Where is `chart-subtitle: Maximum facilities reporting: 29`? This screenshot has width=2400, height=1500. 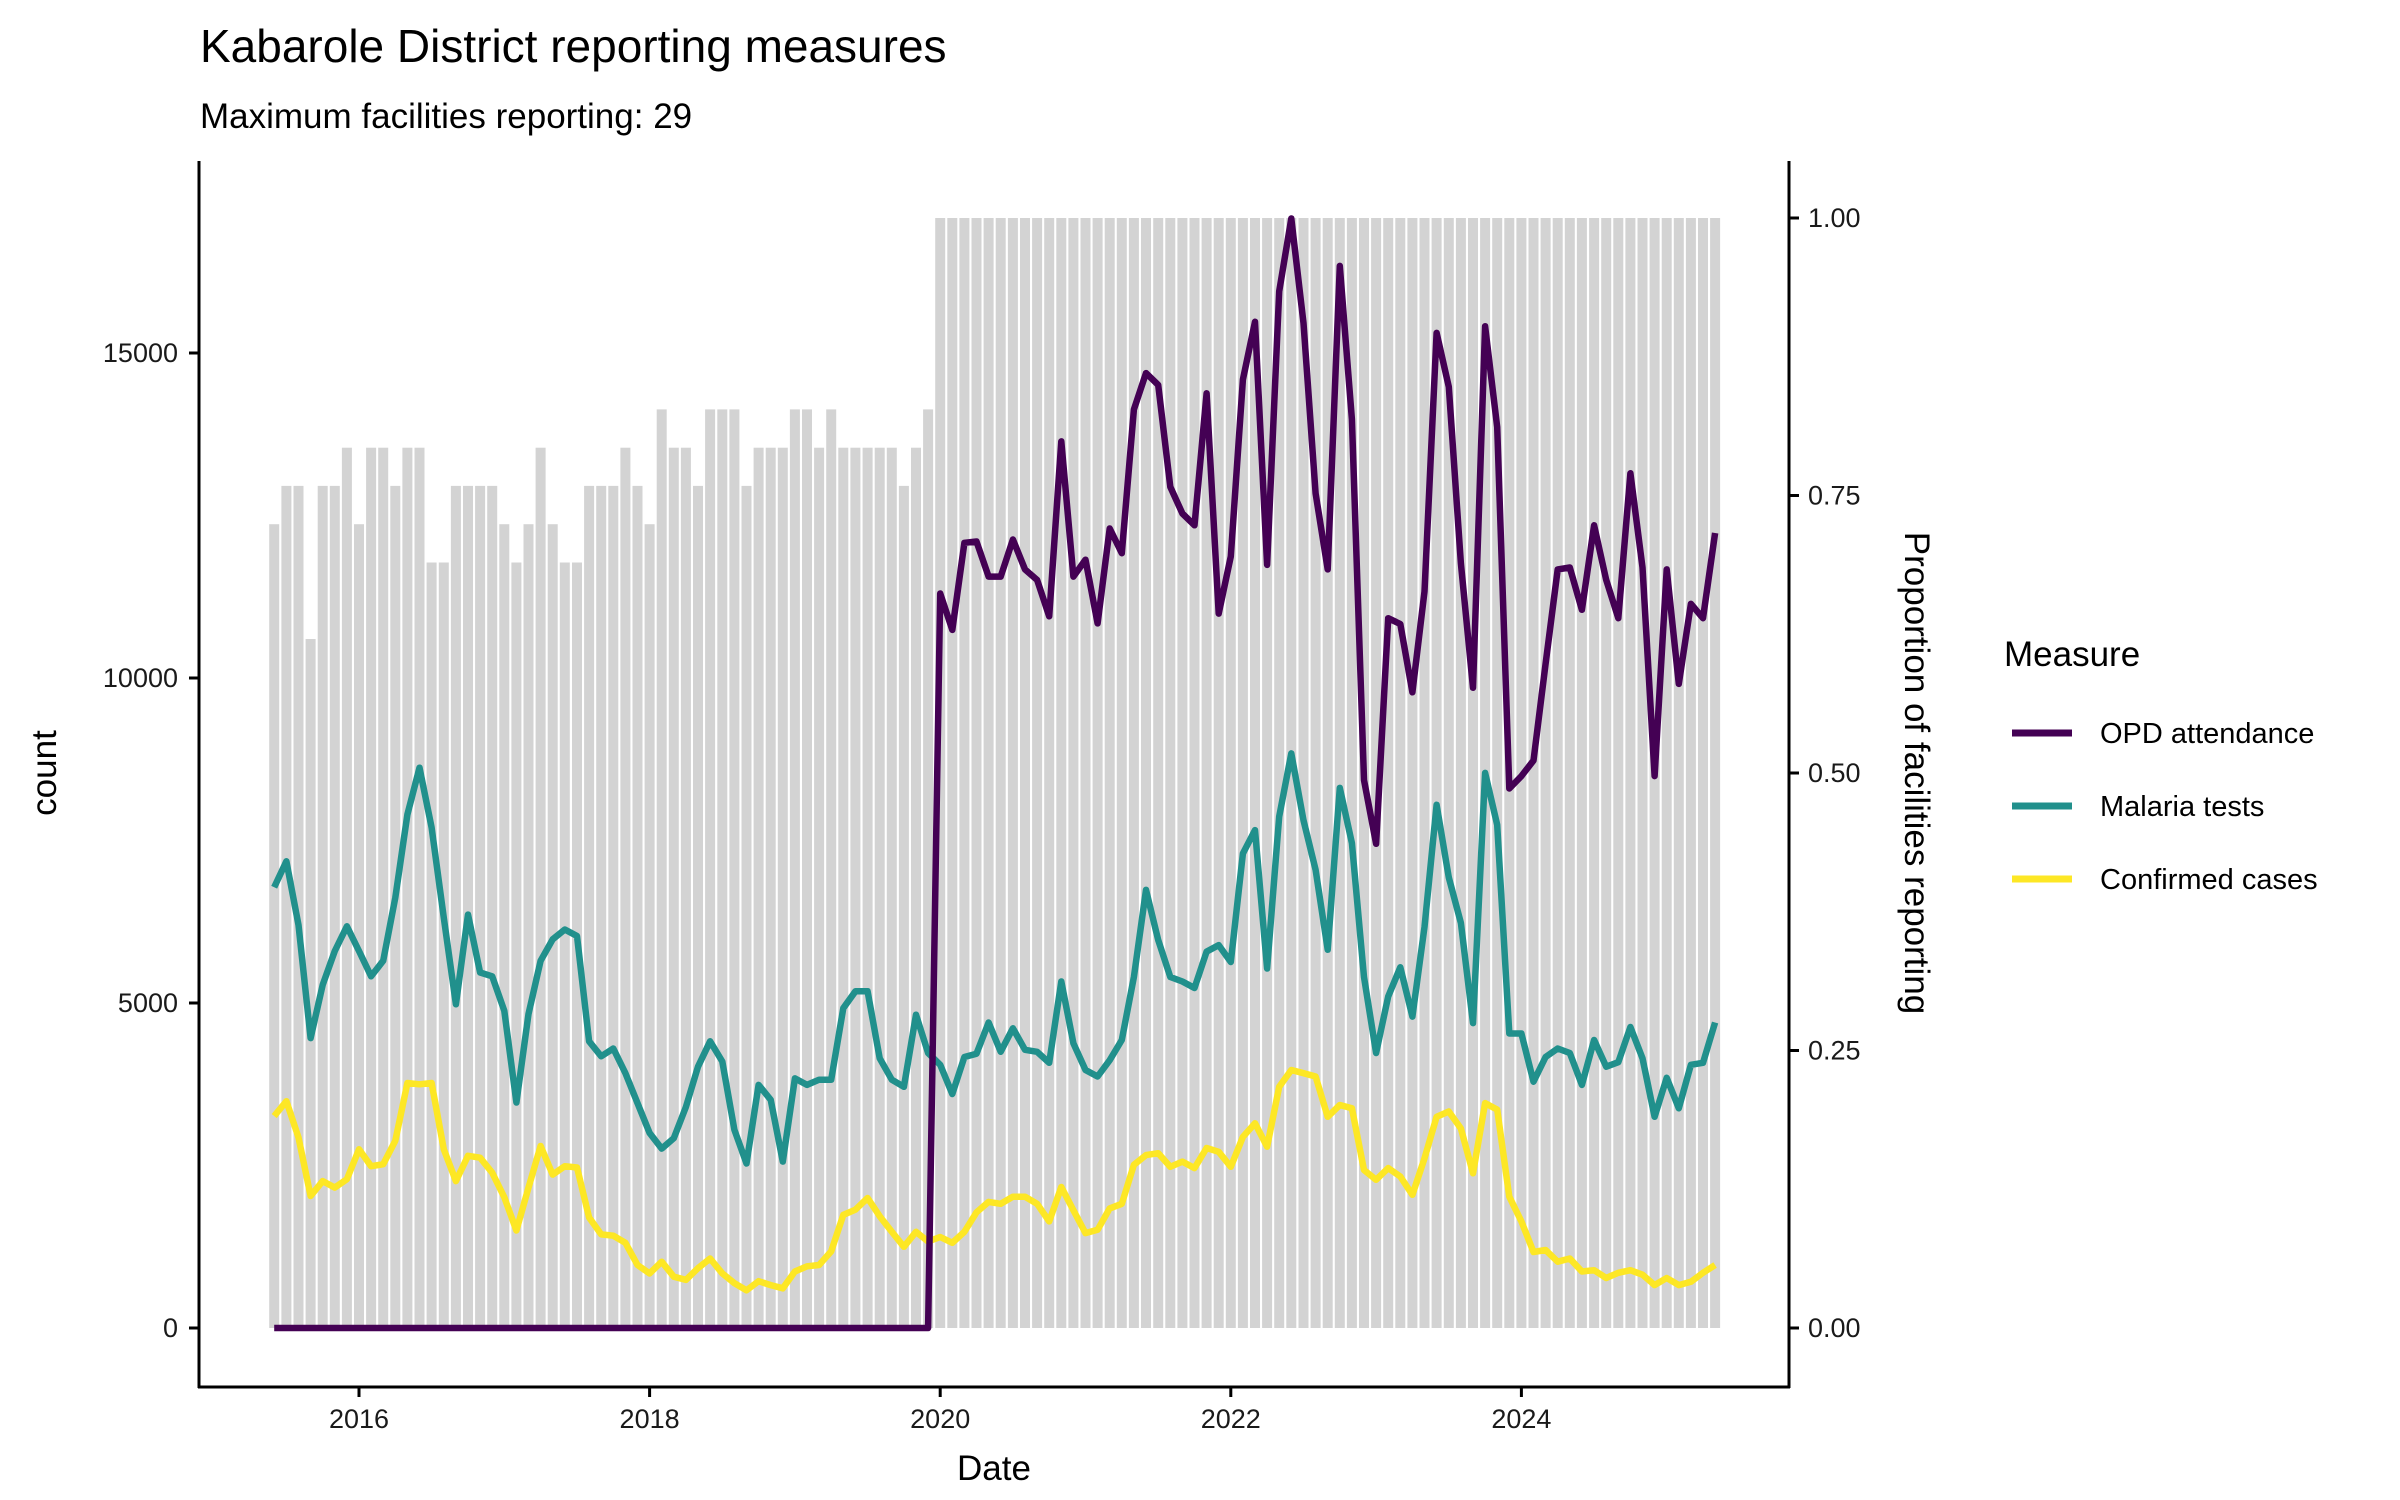 chart-subtitle: Maximum facilities reporting: 29 is located at coordinates (446, 116).